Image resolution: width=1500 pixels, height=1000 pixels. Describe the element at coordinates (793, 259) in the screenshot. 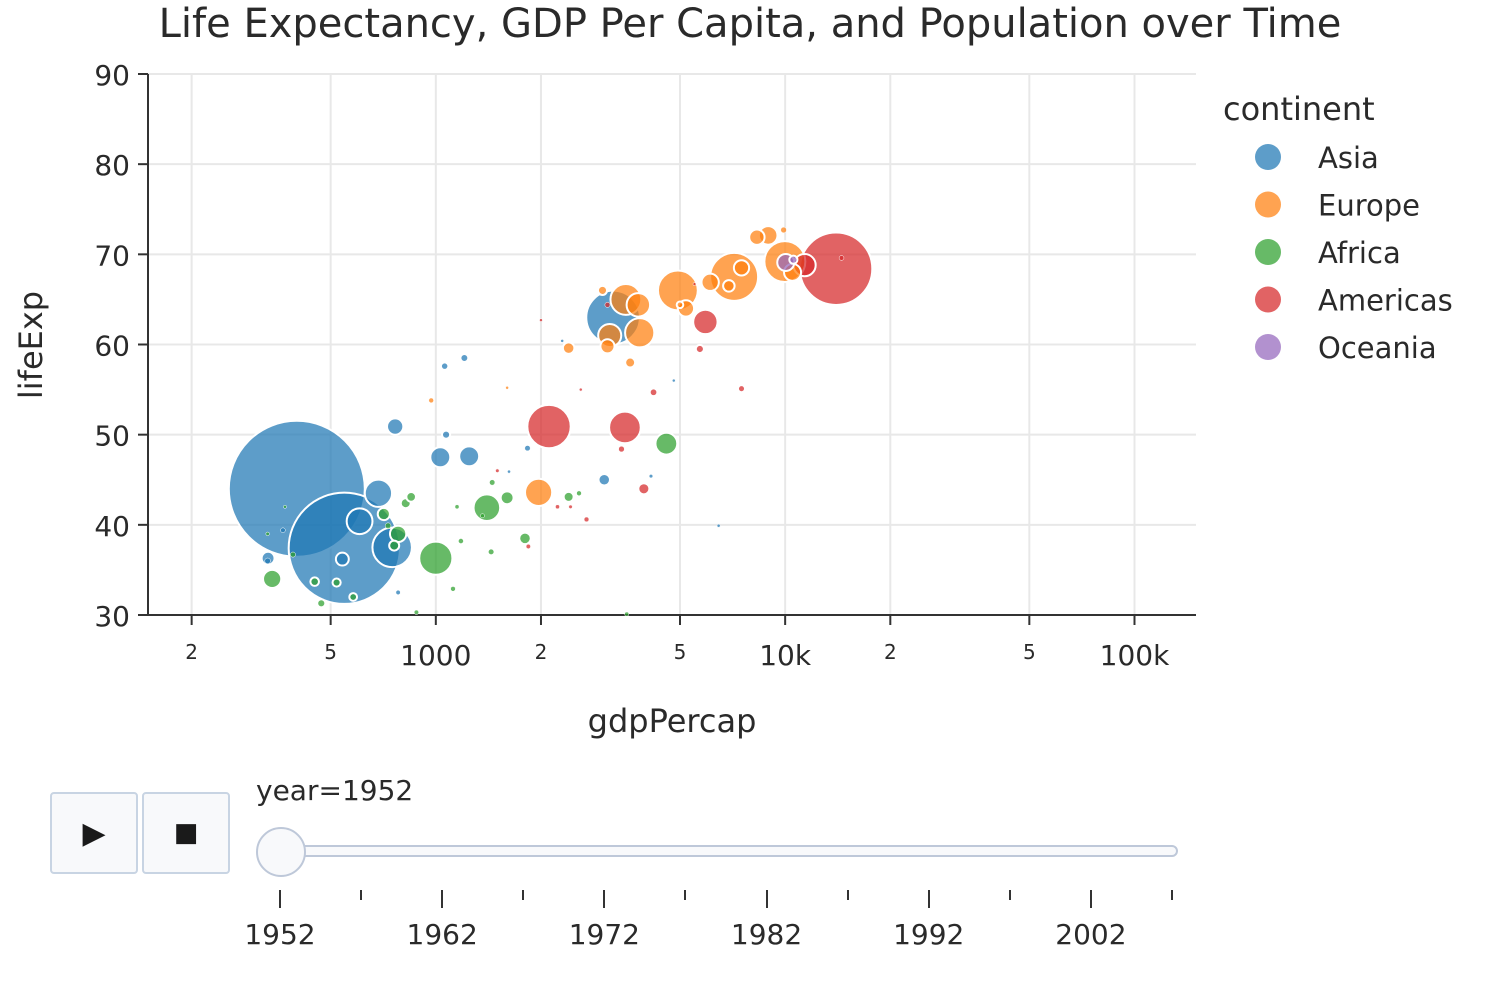

I see `bubble-oceania` at that location.